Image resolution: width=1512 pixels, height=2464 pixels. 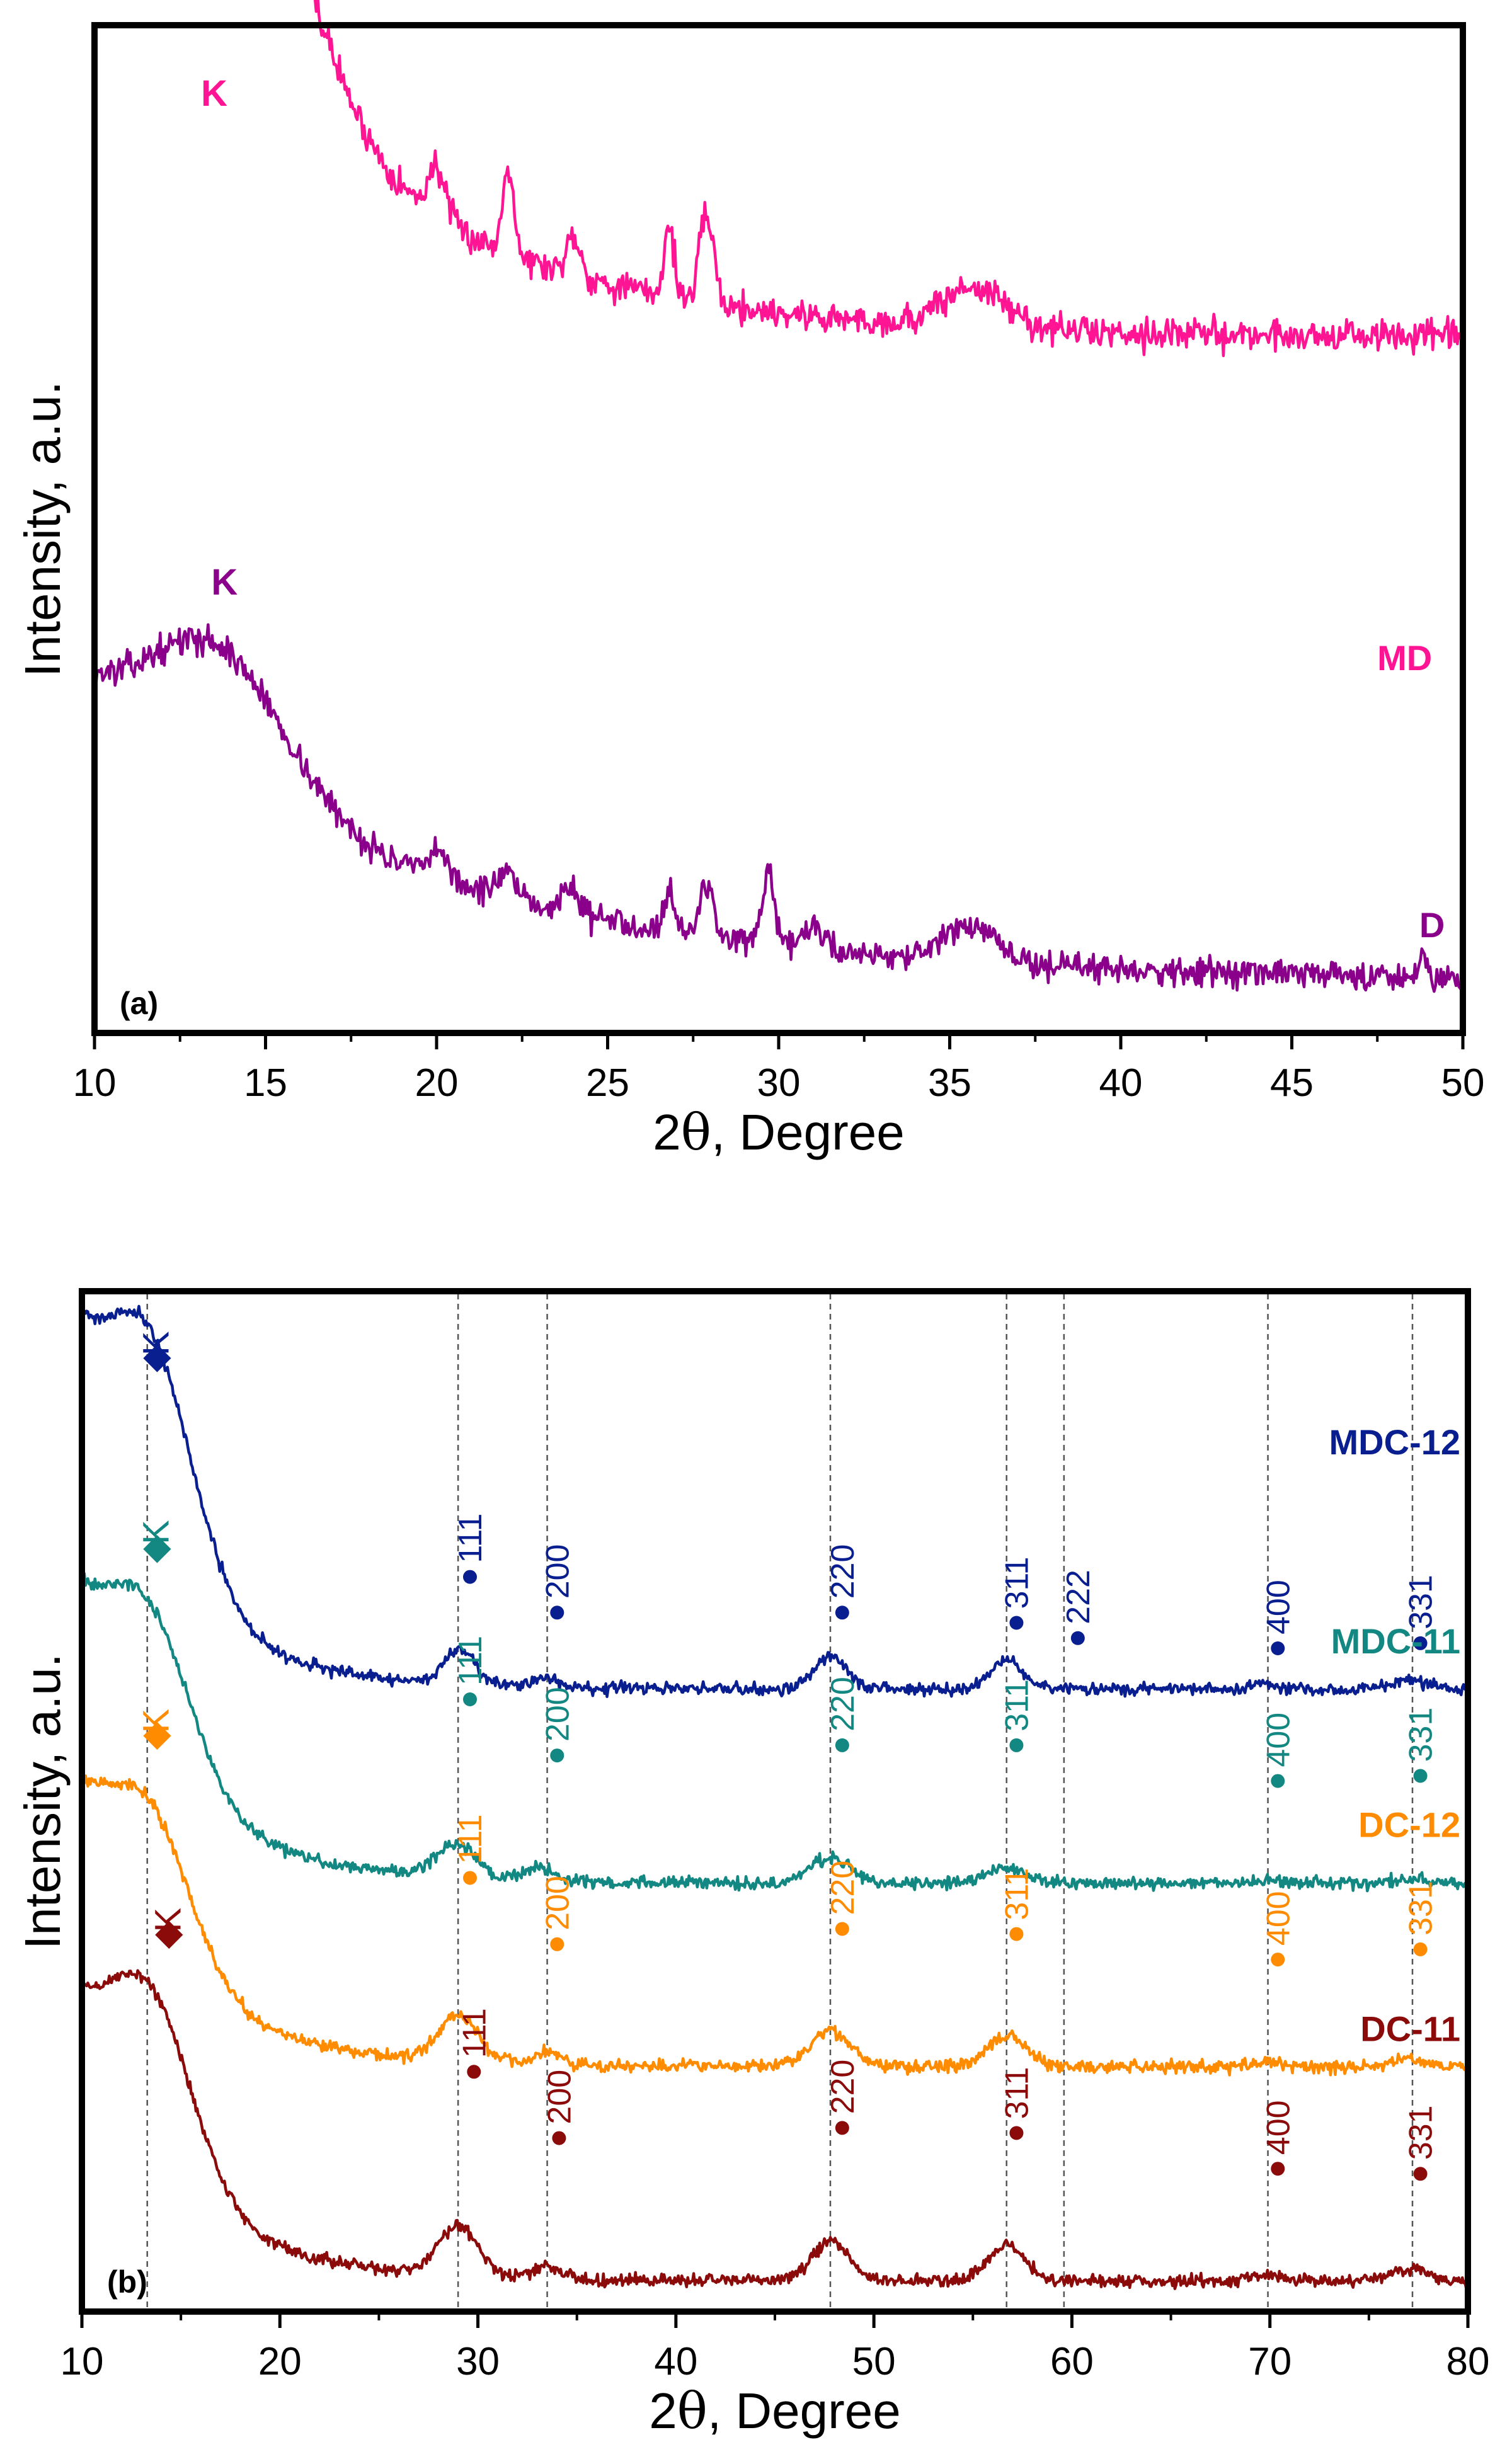 I want to click on series-line-d, so click(x=779, y=808).